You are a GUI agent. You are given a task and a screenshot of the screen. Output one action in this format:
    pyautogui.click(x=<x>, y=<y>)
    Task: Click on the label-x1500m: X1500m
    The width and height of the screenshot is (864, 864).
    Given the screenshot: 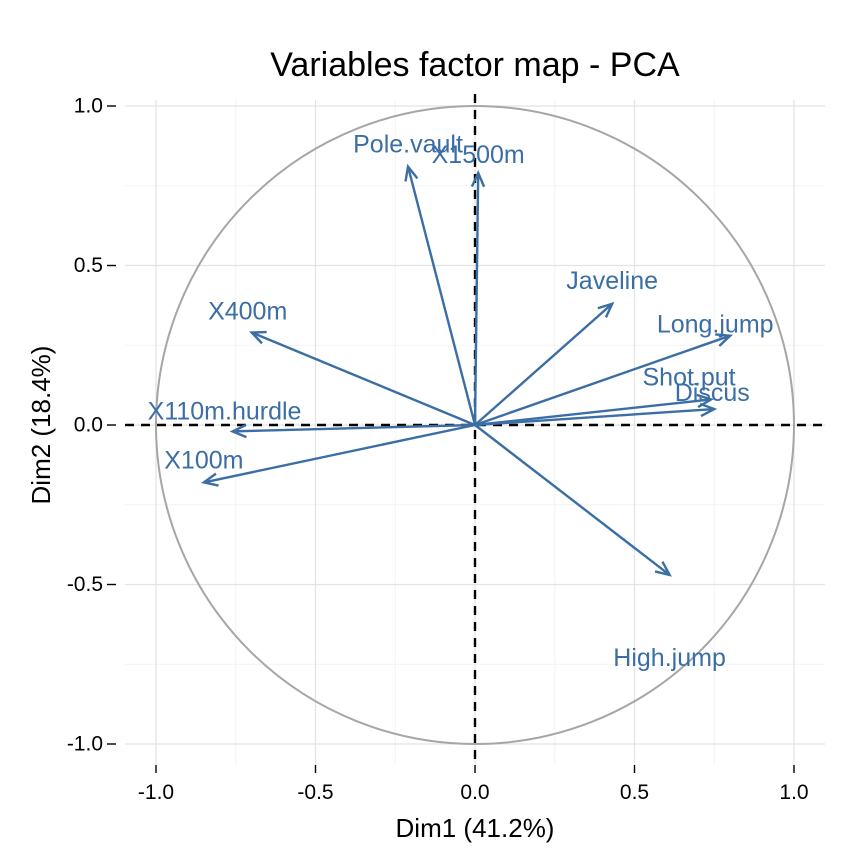 What is the action you would take?
    pyautogui.click(x=478, y=155)
    